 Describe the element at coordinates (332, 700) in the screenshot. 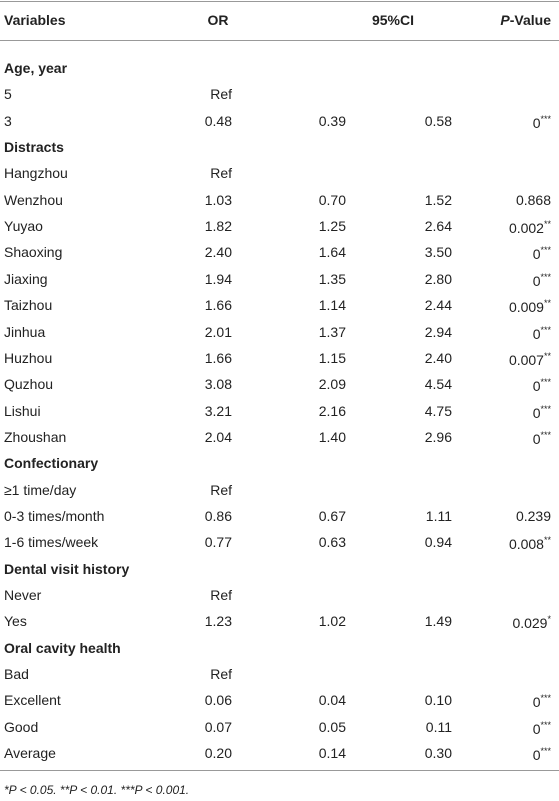

I see `ci-low-cell: 0.04` at that location.